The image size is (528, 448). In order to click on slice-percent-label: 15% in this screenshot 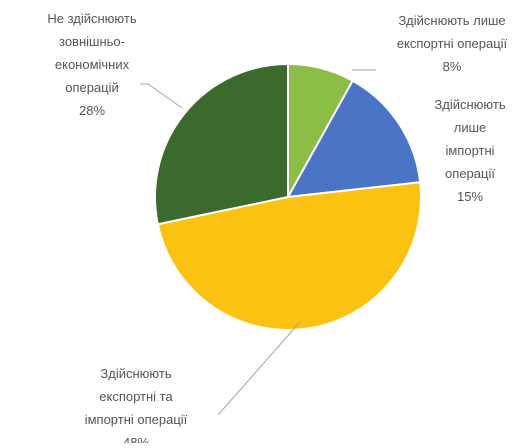, I will do `click(470, 196)`.